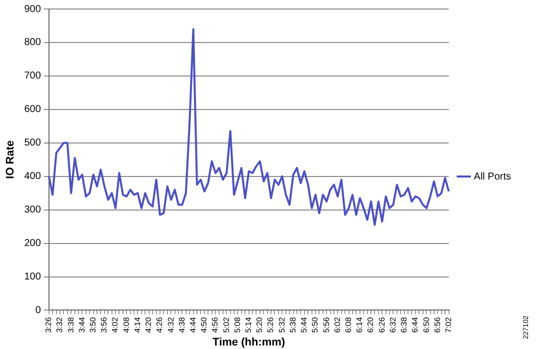 The image size is (551, 349). Describe the element at coordinates (226, 324) in the screenshot. I see `x-tick-label: 5:02` at that location.